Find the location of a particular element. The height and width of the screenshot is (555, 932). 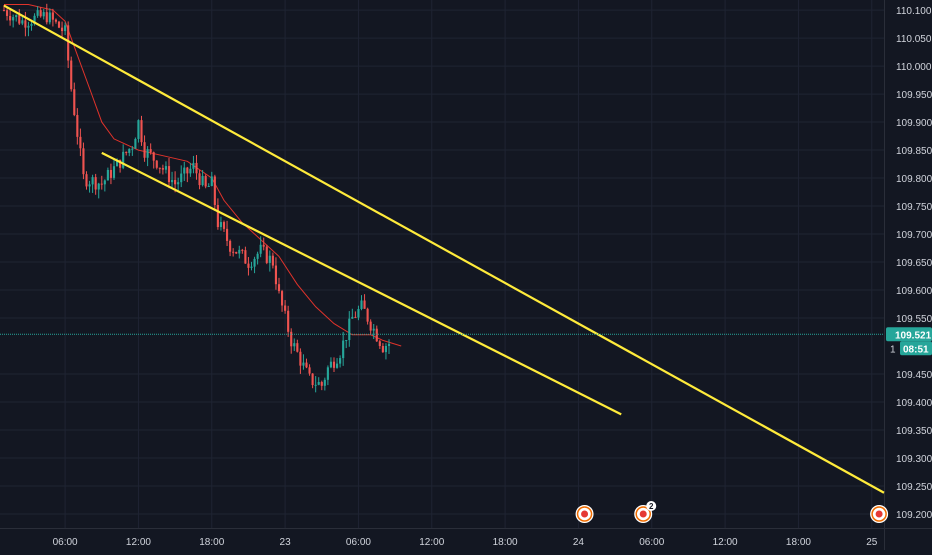

event-marker: 2 is located at coordinates (645, 512).